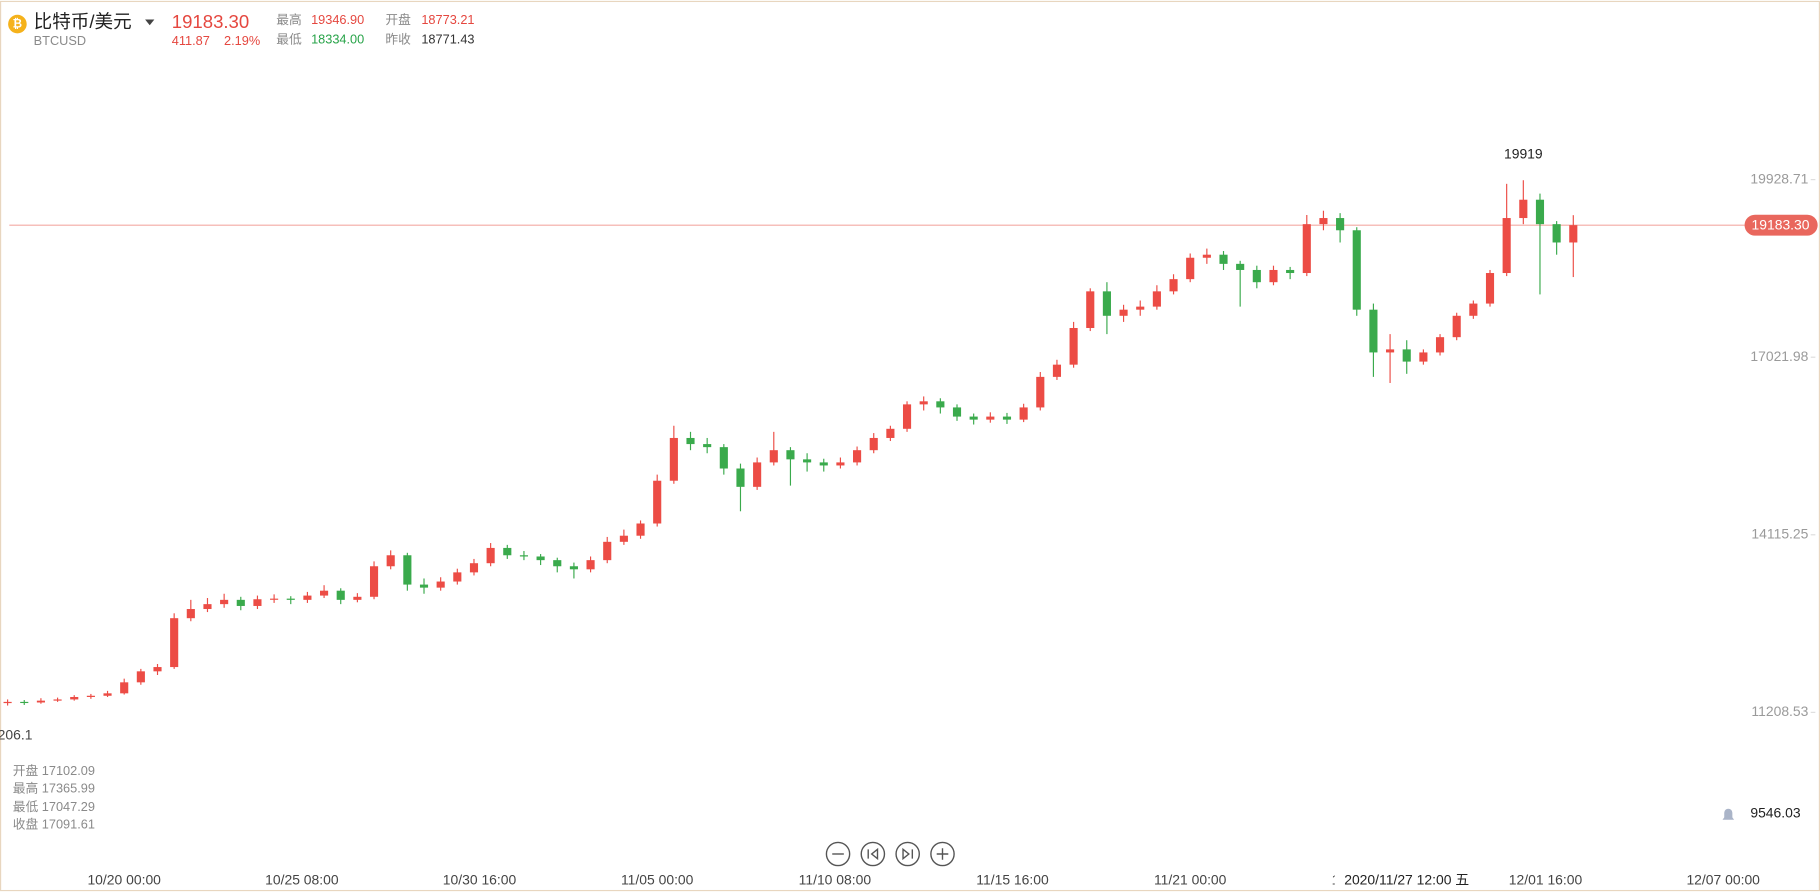  What do you see at coordinates (26, 823) in the screenshot?
I see `info-label: 收盘` at bounding box center [26, 823].